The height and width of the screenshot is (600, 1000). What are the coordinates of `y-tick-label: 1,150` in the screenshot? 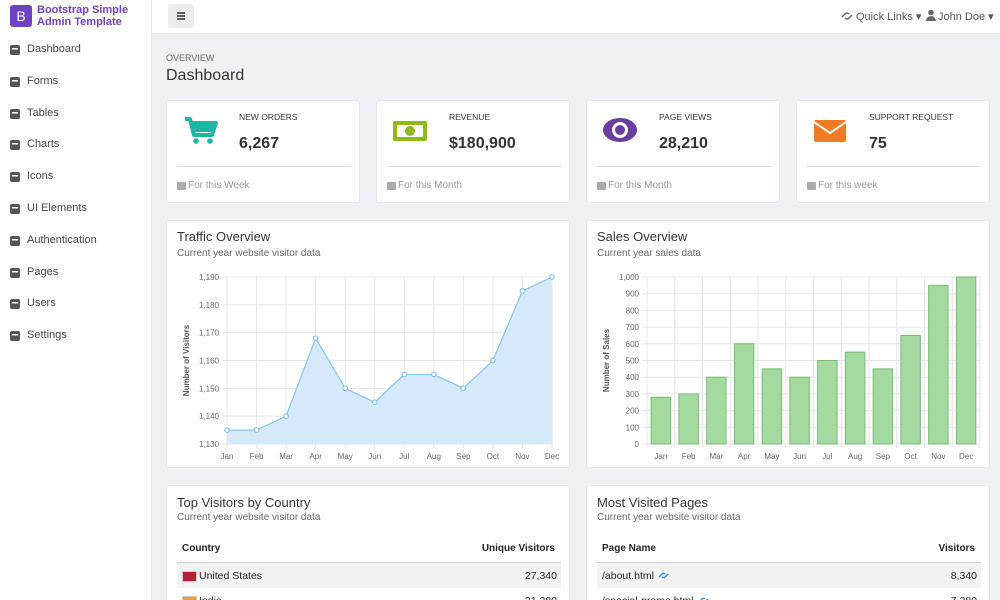 It's located at (209, 388).